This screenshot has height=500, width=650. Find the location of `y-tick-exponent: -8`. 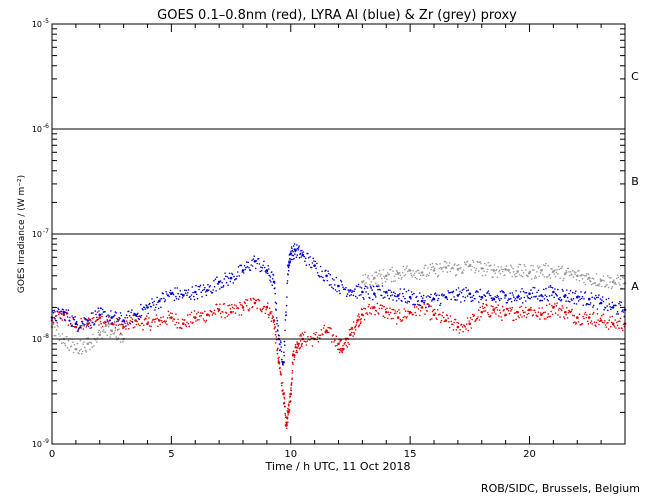

y-tick-exponent: -8 is located at coordinates (46, 336).